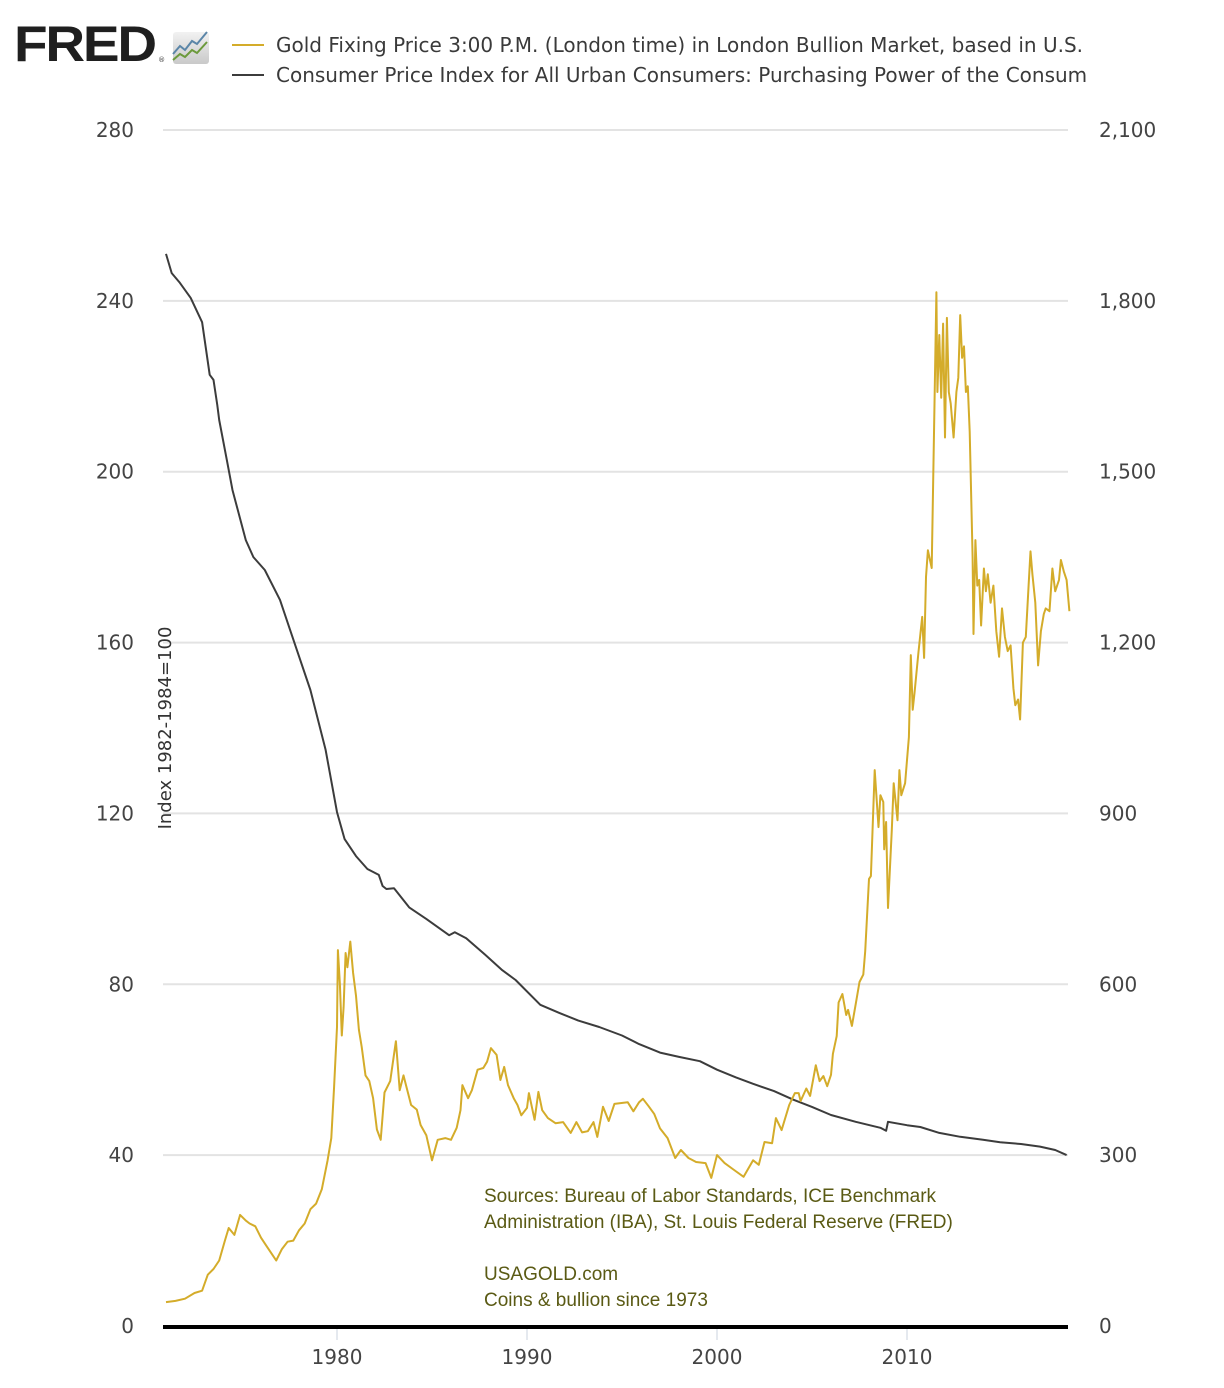 Image resolution: width=1224 pixels, height=1388 pixels. What do you see at coordinates (337, 1357) in the screenshot?
I see `x-tick-label: 1980` at bounding box center [337, 1357].